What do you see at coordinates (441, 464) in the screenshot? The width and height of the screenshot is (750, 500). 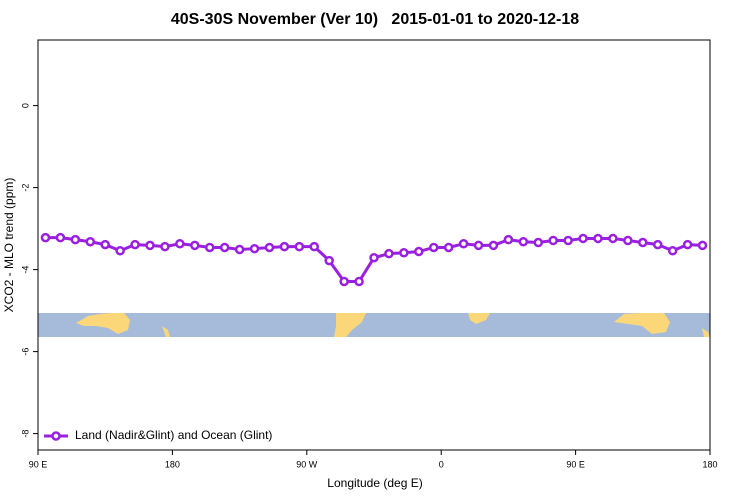 I see `x-tick-label: 0` at bounding box center [441, 464].